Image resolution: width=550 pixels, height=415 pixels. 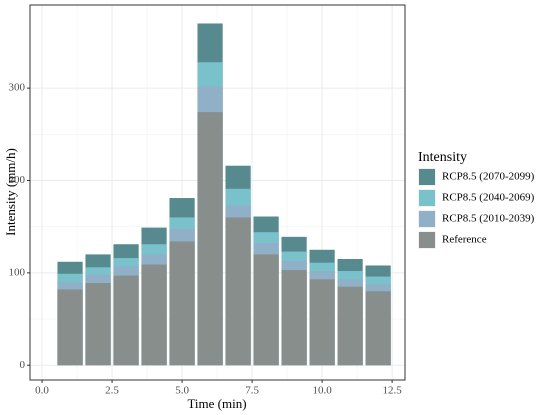 What do you see at coordinates (392, 391) in the screenshot?
I see `x-tick-label: 12.5` at bounding box center [392, 391].